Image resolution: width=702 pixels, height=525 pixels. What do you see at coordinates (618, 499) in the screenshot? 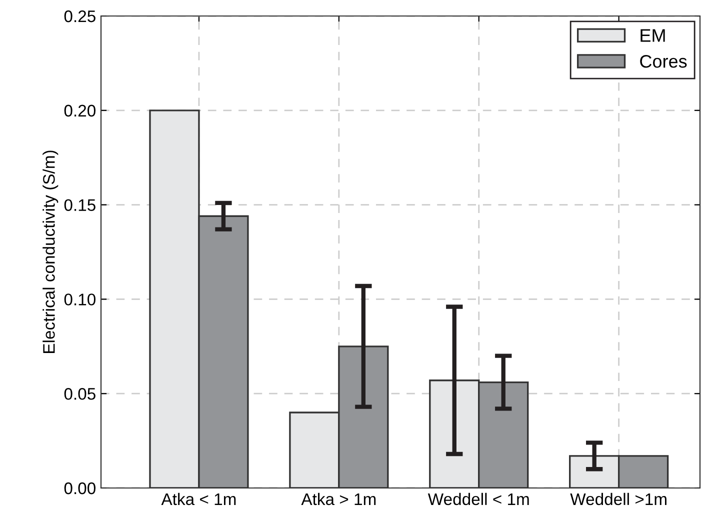
I see `x-tick-label: Weddell >1m` at bounding box center [618, 499].